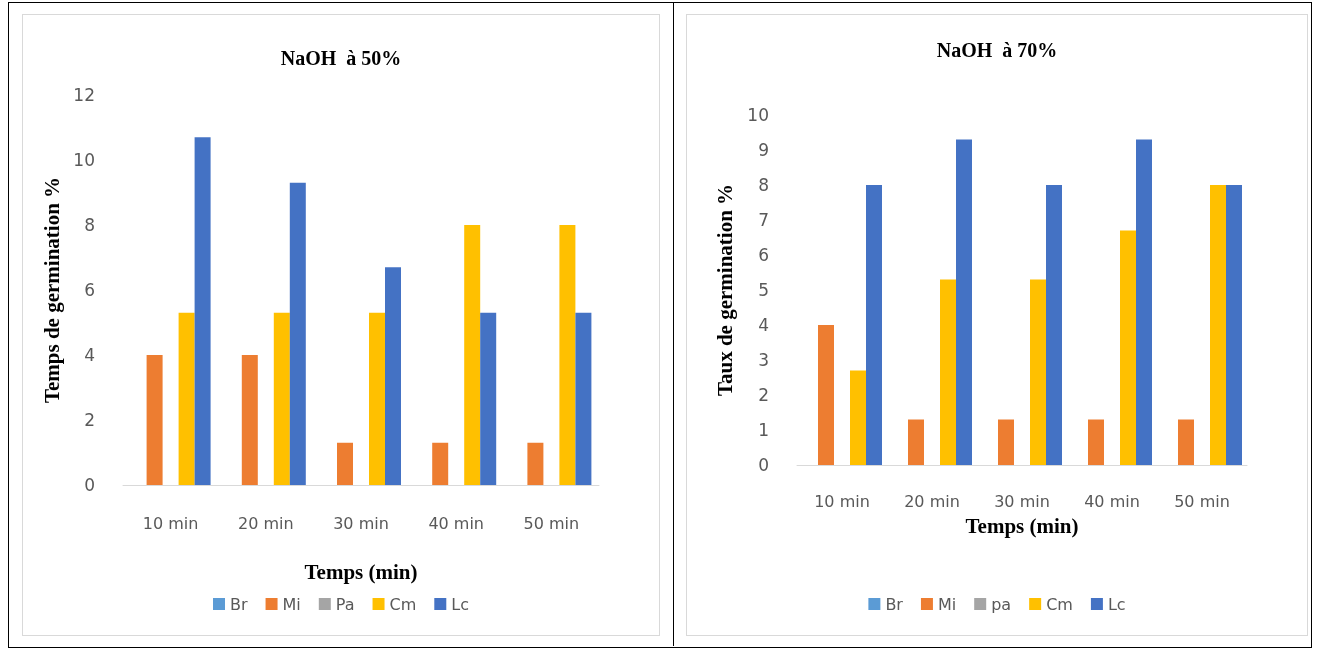 This screenshot has width=1318, height=648. Describe the element at coordinates (997, 50) in the screenshot. I see `chart-title: NaOH à 70%` at that location.